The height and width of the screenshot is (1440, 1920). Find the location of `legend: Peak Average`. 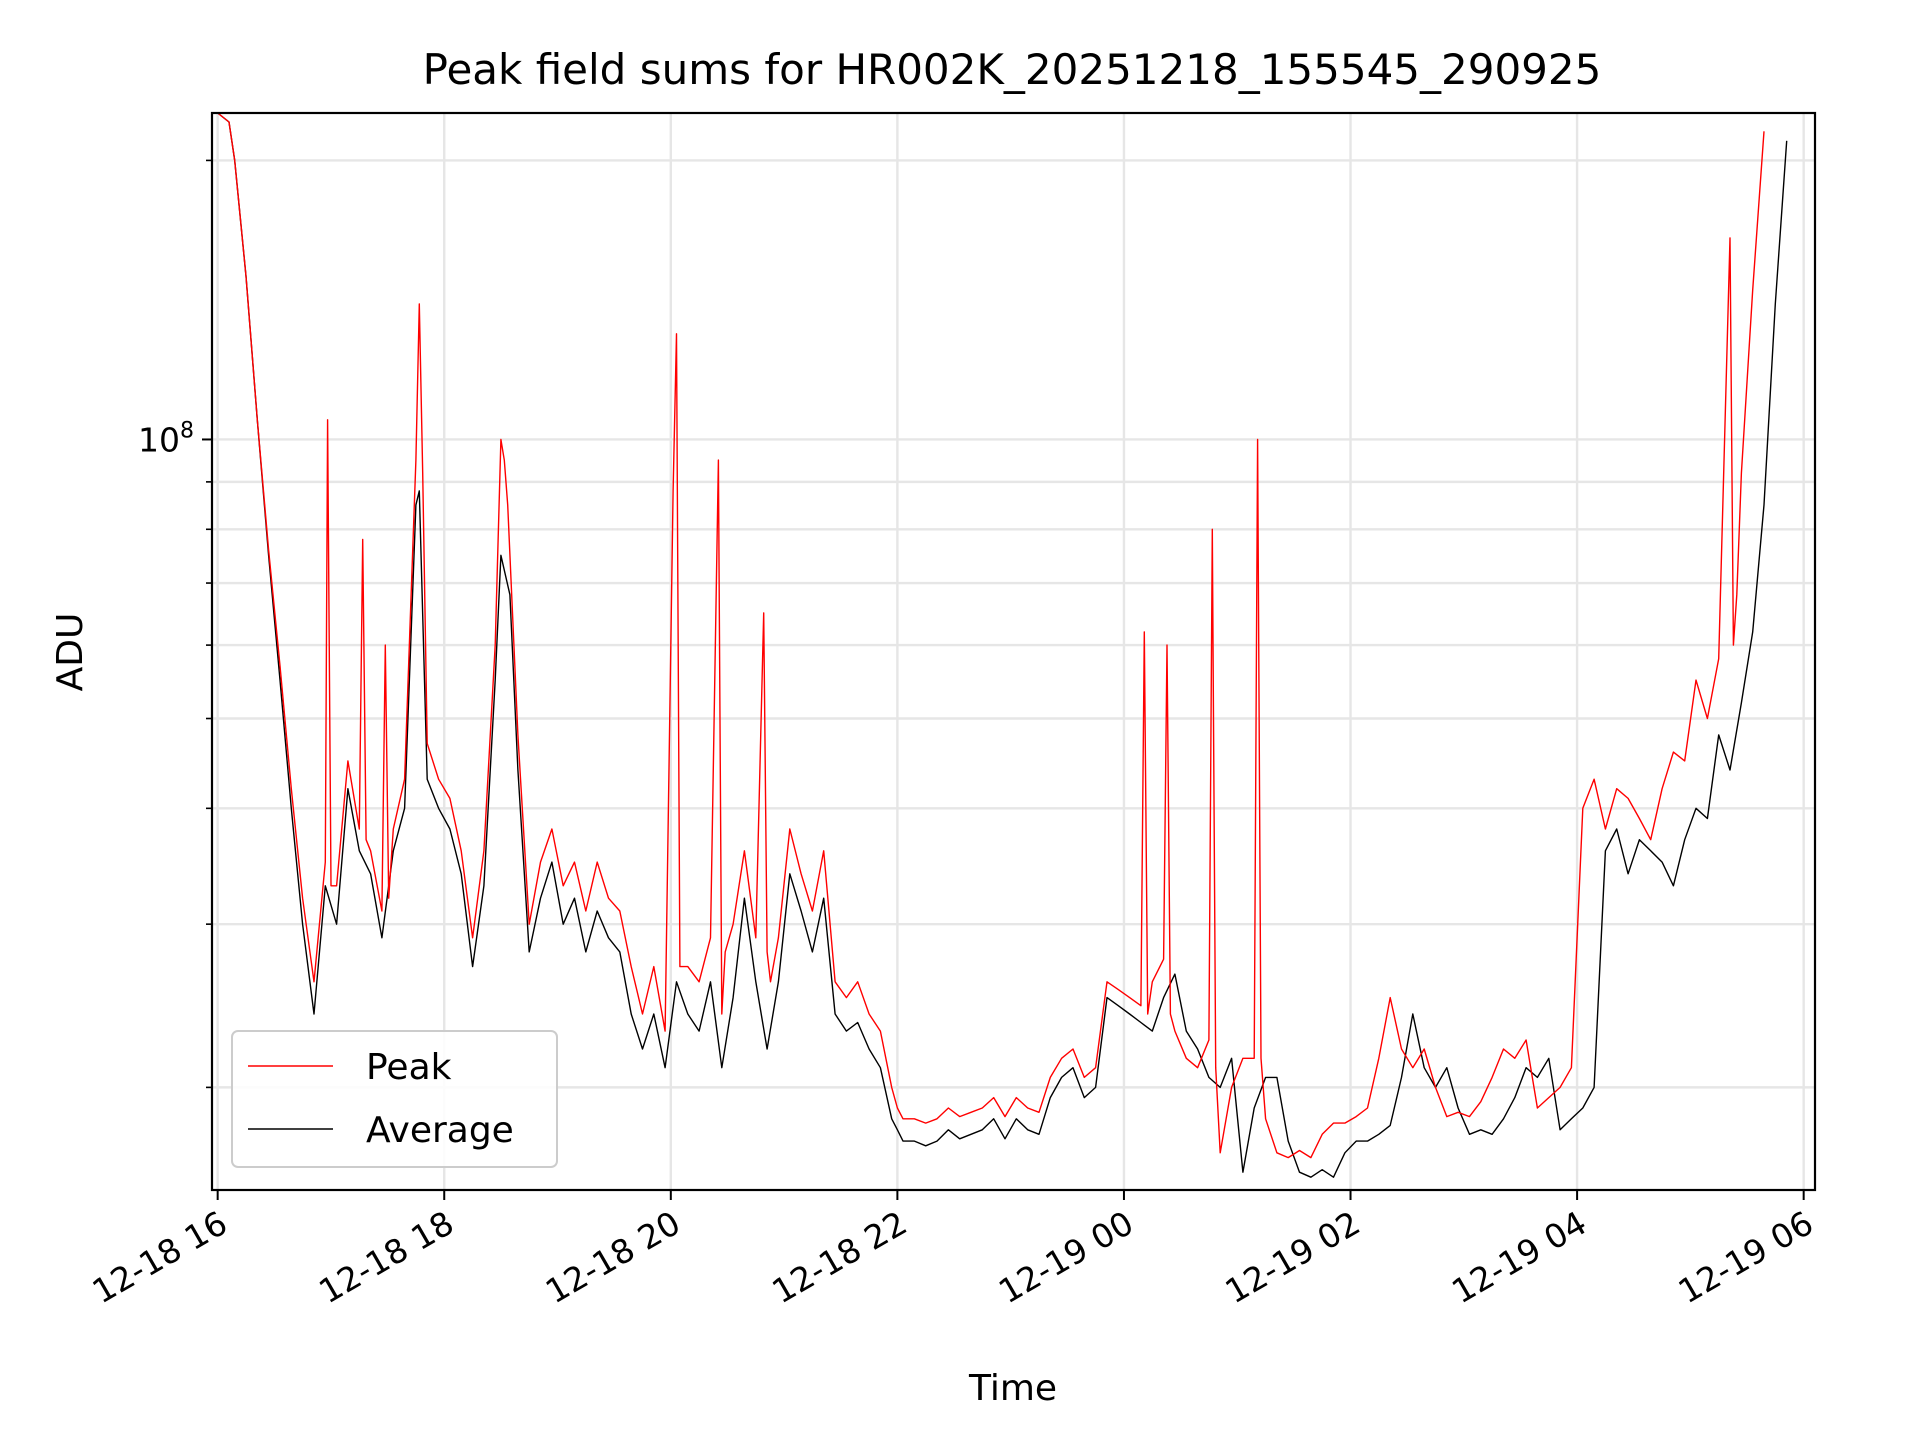

legend: Peak Average is located at coordinates (394, 1099).